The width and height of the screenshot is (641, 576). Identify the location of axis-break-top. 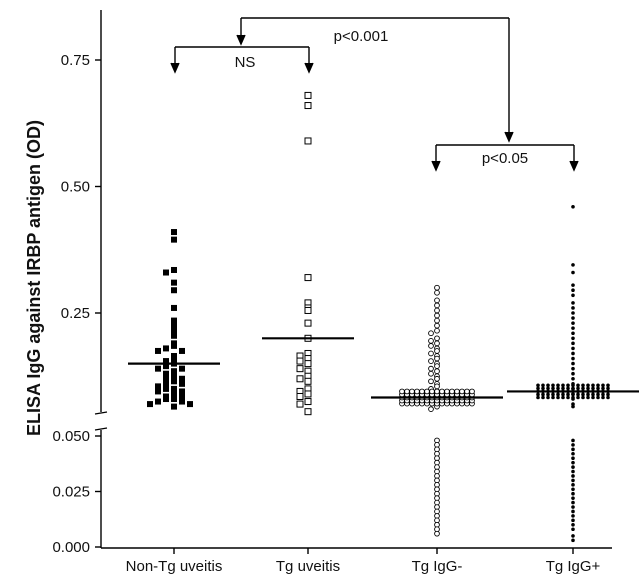
(101, 413).